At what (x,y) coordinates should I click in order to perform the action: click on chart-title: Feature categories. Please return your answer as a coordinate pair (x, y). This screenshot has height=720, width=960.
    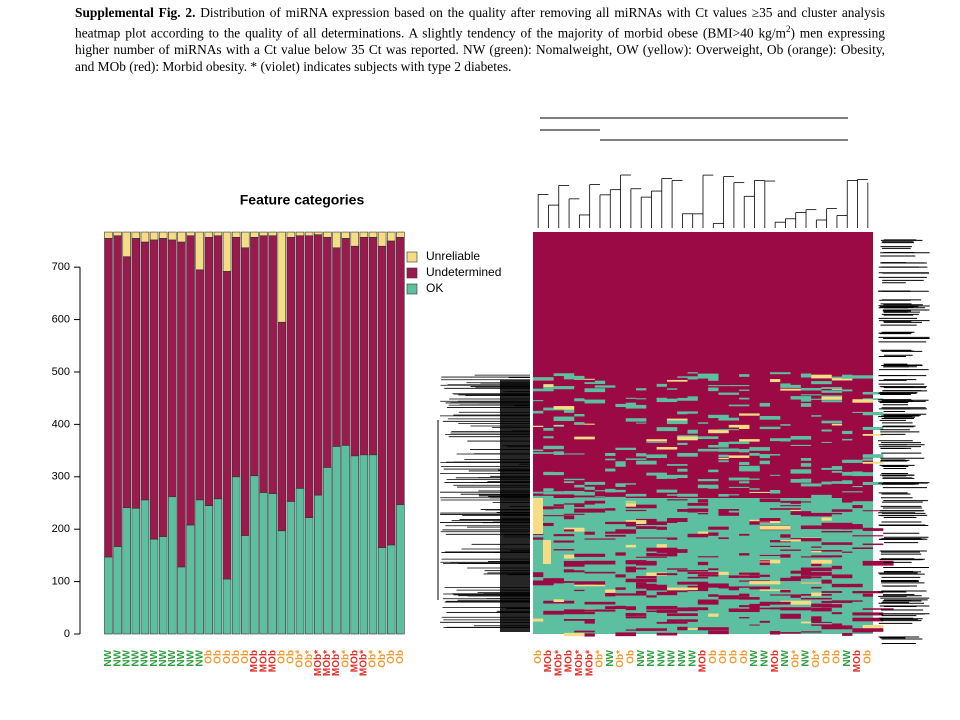
    Looking at the image, I should click on (302, 200).